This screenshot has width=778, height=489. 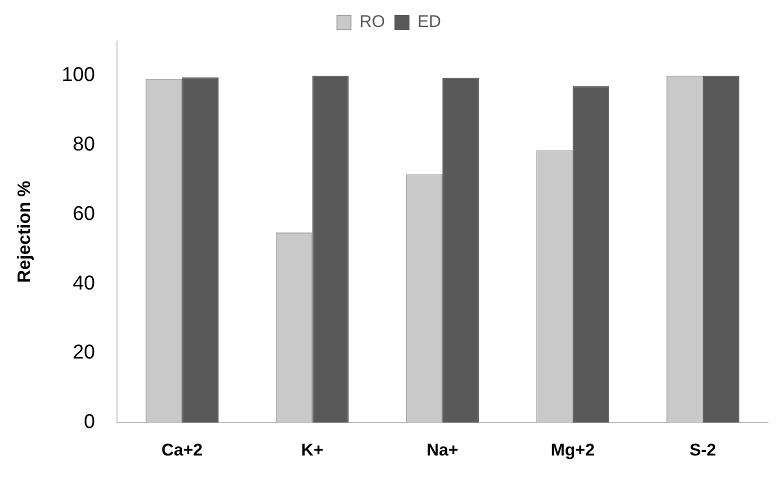 What do you see at coordinates (572, 450) in the screenshot?
I see `x-tick-label: Mg+2` at bounding box center [572, 450].